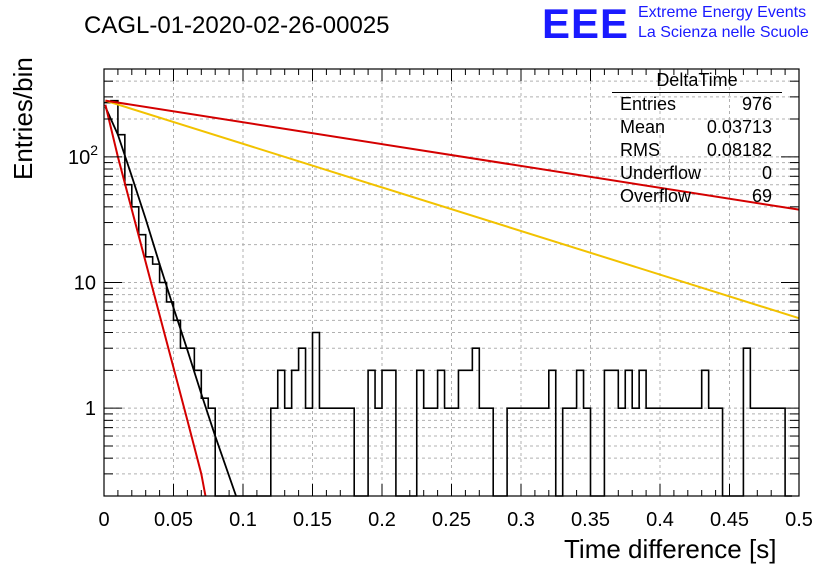 This screenshot has height=572, width=836. I want to click on stats-value: 69, so click(761, 196).